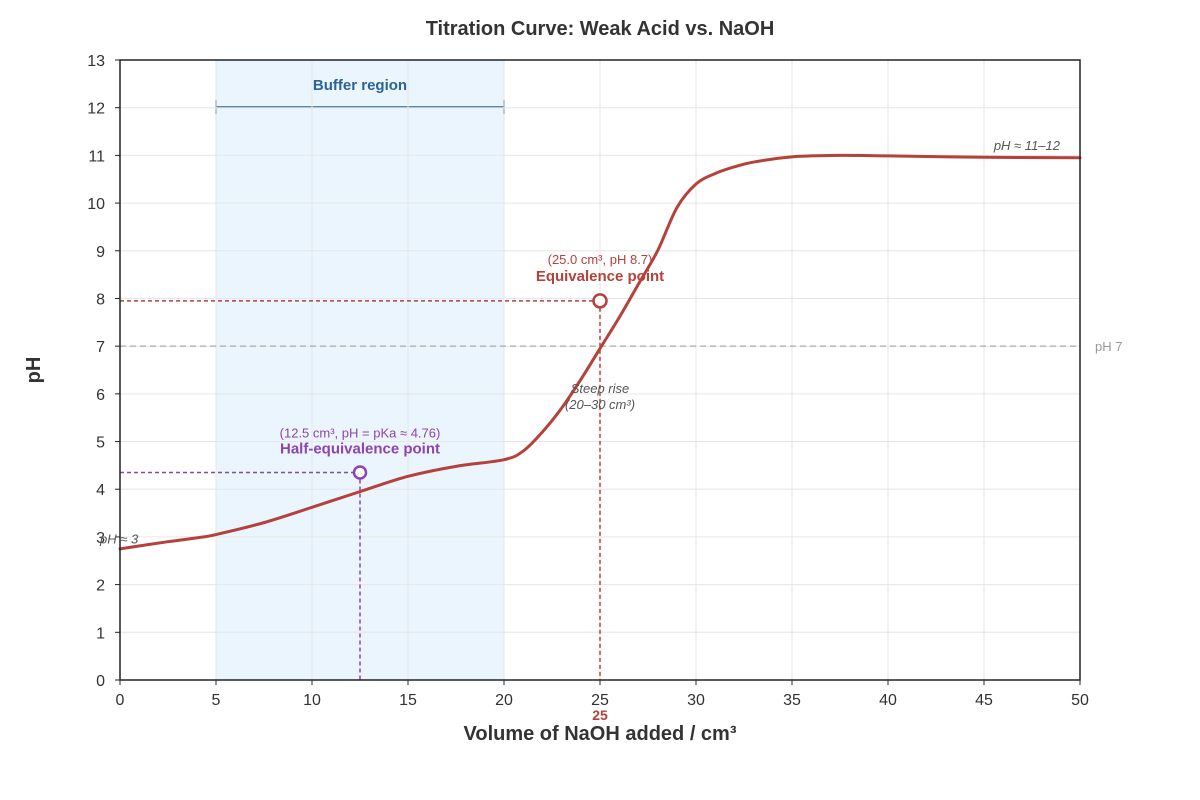 The height and width of the screenshot is (800, 1200). What do you see at coordinates (600, 715) in the screenshot?
I see `equivalence-x-highlight-label: 25` at bounding box center [600, 715].